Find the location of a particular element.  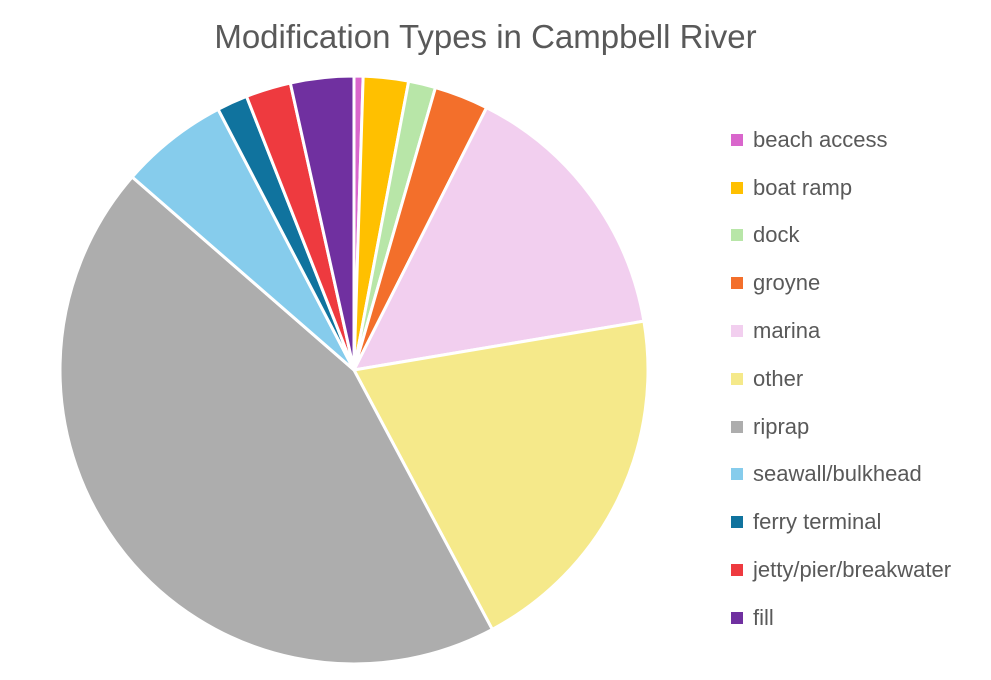

legend-label-dock: dock is located at coordinates (776, 235).